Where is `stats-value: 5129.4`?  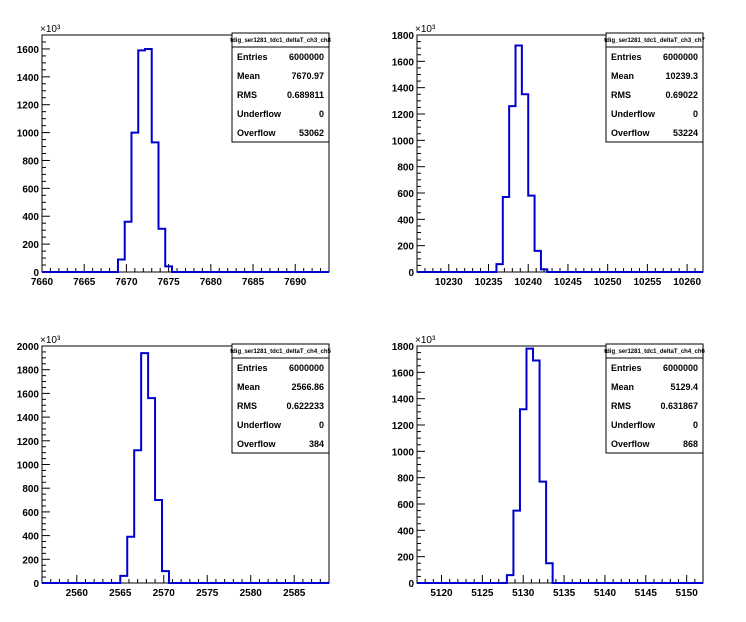 stats-value: 5129.4 is located at coordinates (684, 387).